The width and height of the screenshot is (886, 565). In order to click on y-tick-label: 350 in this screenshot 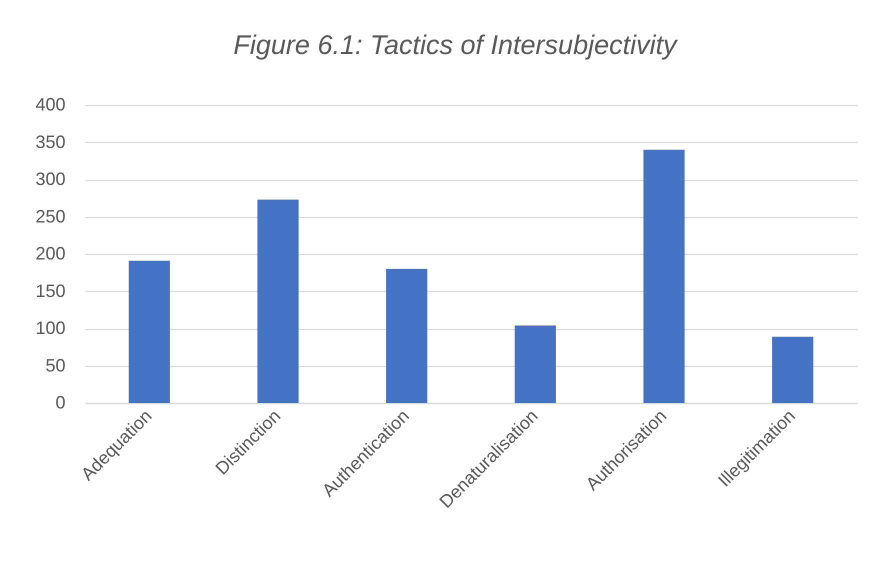, I will do `click(50, 142)`.